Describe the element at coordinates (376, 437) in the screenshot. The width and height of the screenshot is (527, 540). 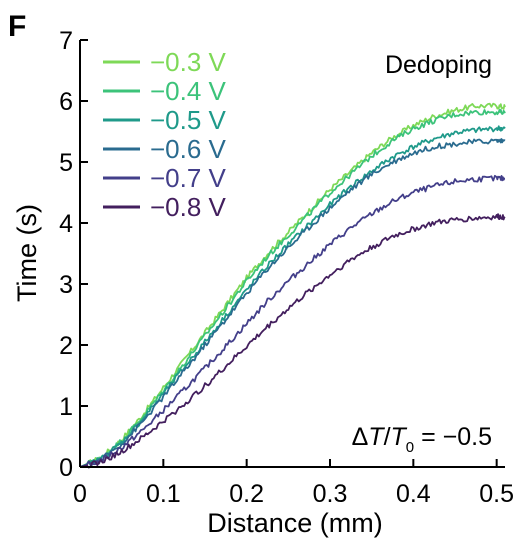
I see `annotation-t-numerator: T` at that location.